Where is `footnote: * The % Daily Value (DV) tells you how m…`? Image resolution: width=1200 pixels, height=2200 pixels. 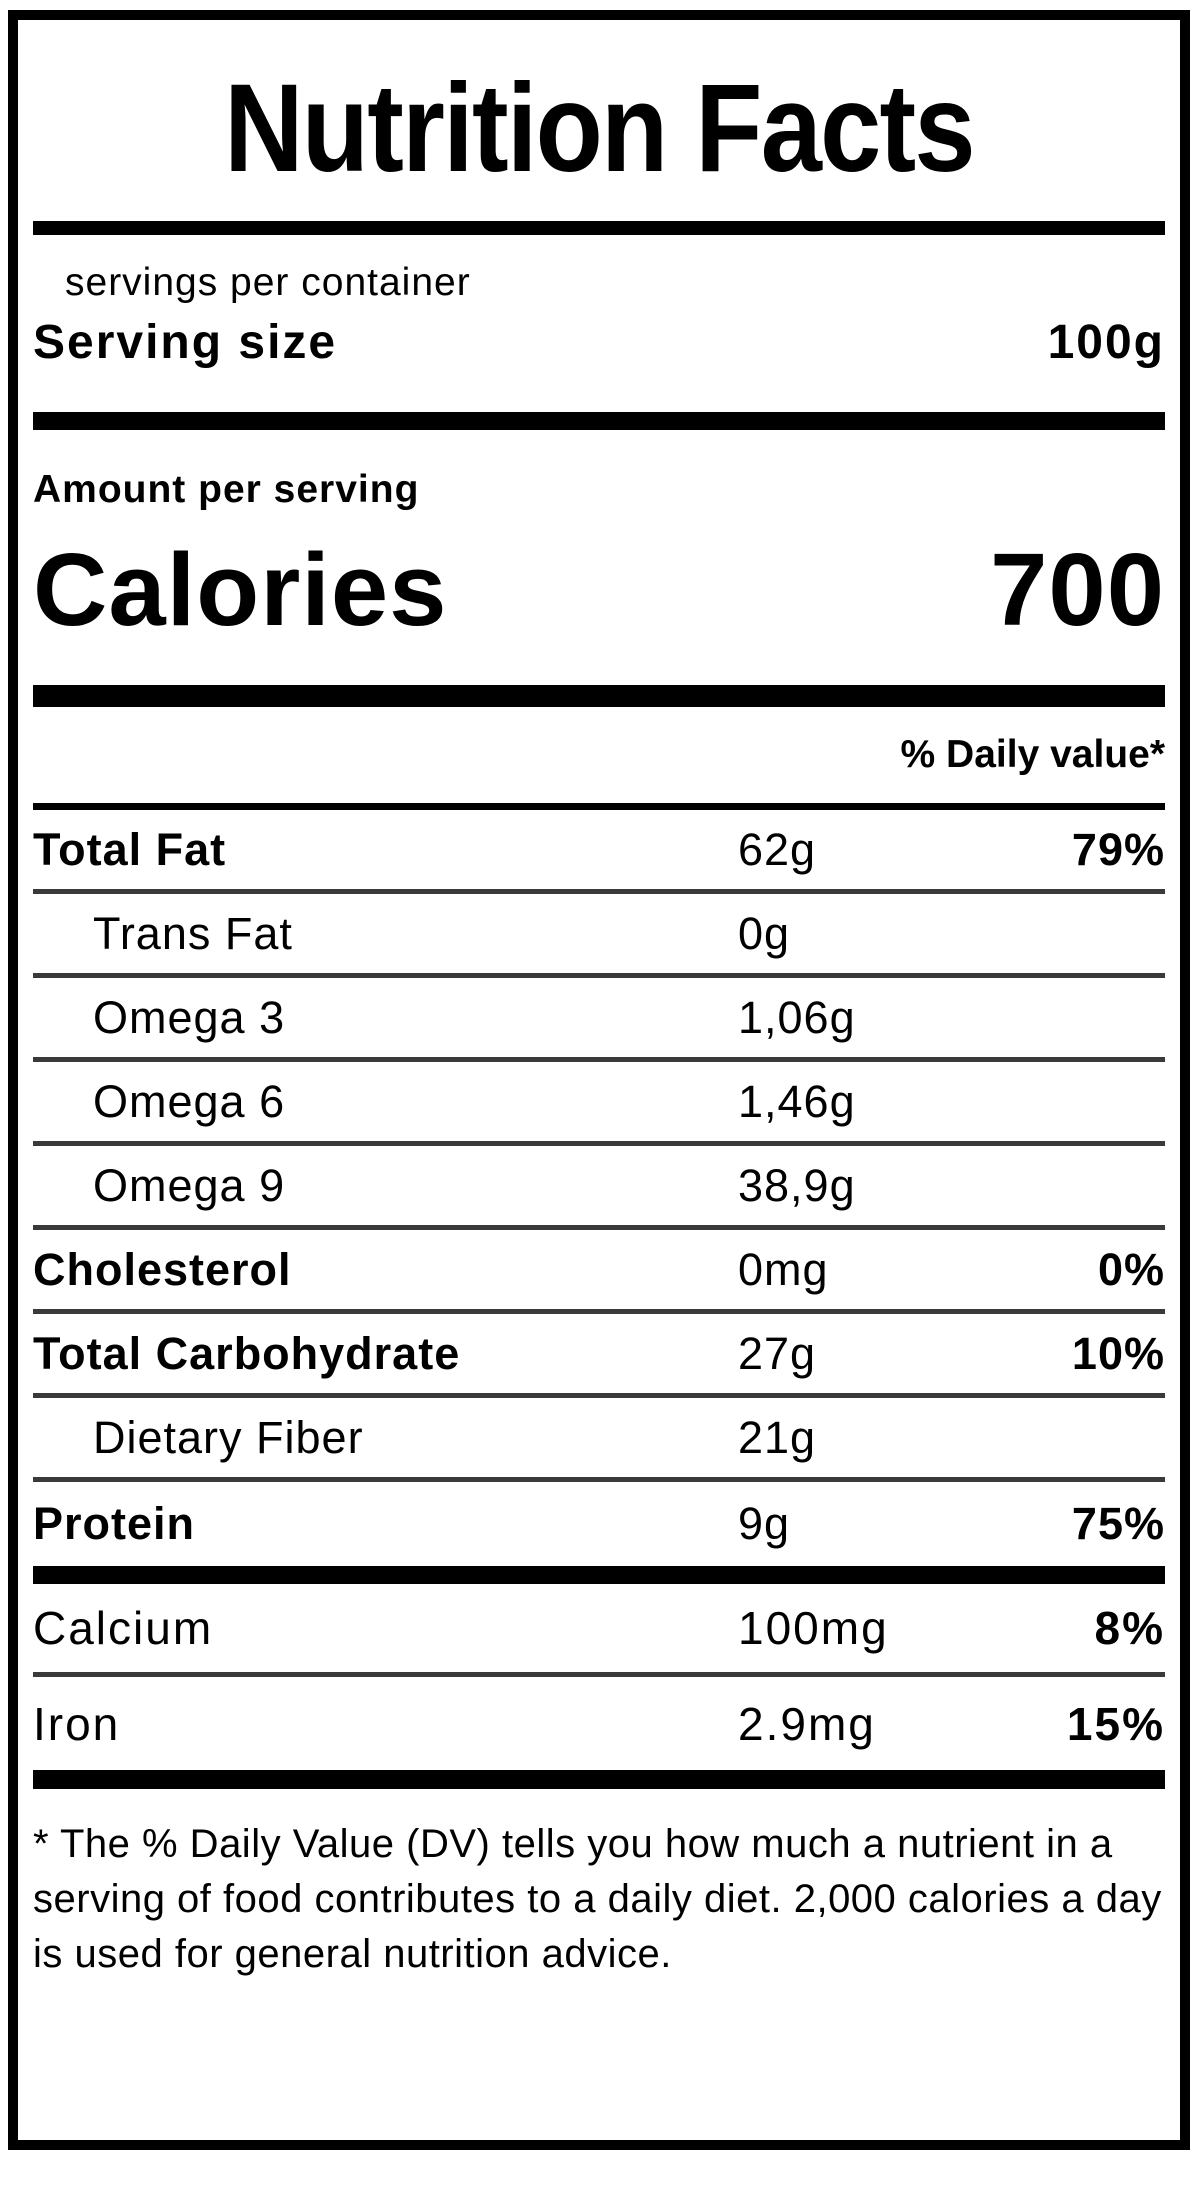 footnote: * The % Daily Value (DV) tells you how m… is located at coordinates (597, 1899).